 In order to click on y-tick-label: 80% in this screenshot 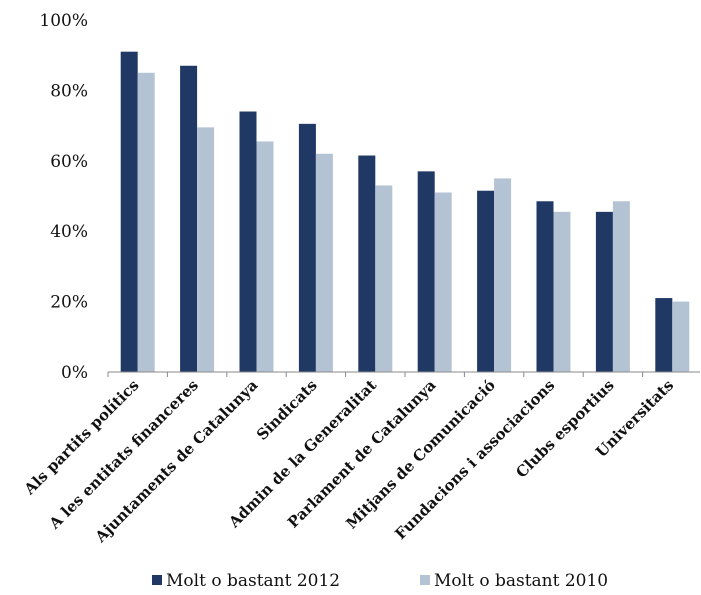, I will do `click(69, 91)`.